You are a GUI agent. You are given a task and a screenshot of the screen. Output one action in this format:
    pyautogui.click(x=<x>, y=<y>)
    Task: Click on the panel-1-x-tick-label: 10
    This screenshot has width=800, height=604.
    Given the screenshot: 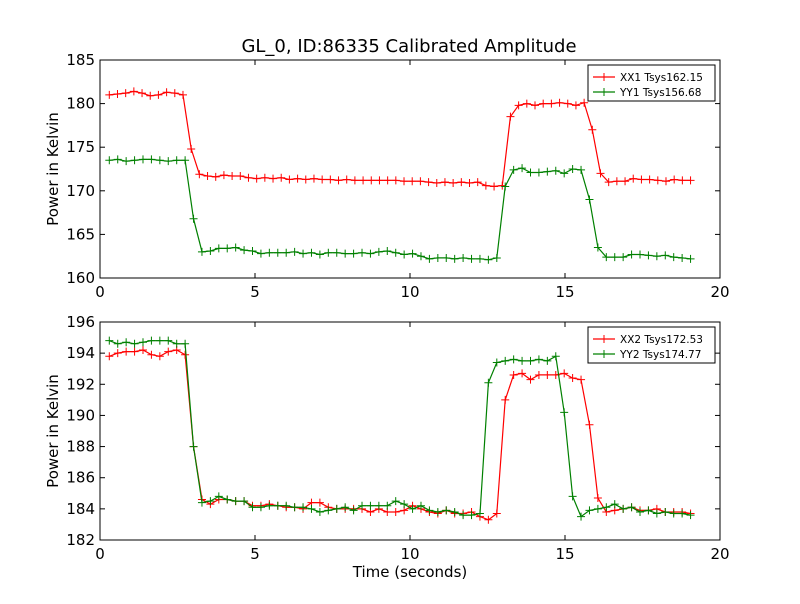 What is the action you would take?
    pyautogui.click(x=409, y=292)
    